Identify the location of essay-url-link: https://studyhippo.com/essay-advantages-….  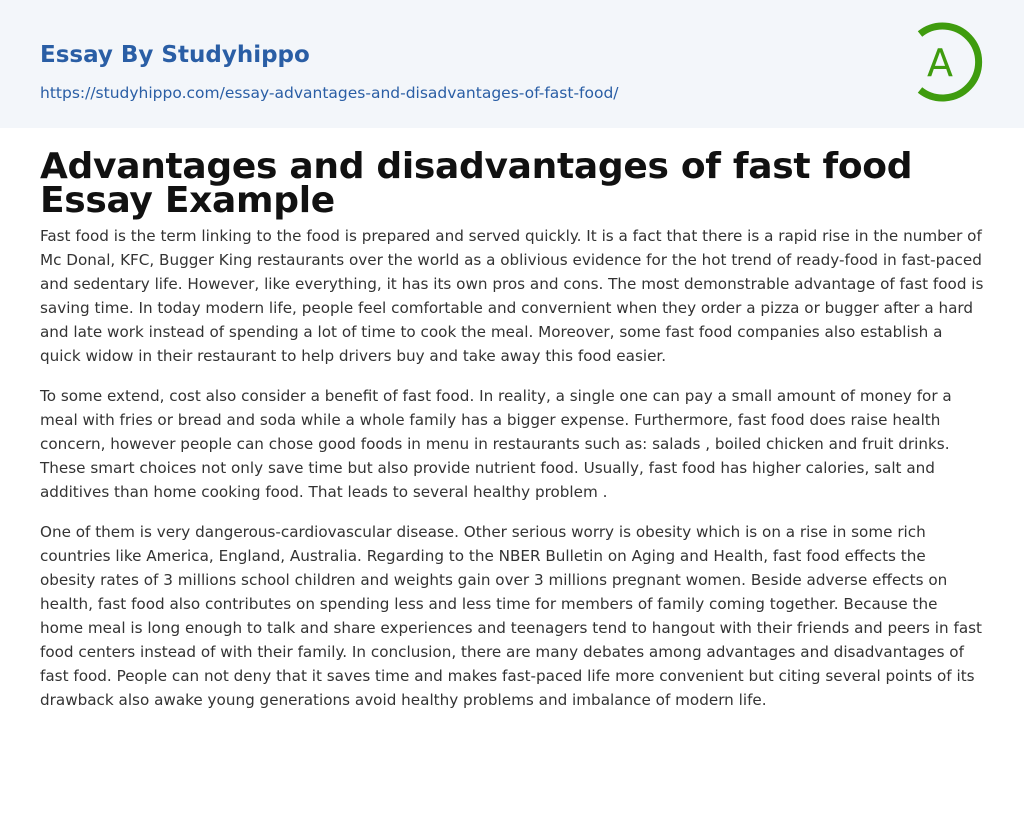
(329, 93).